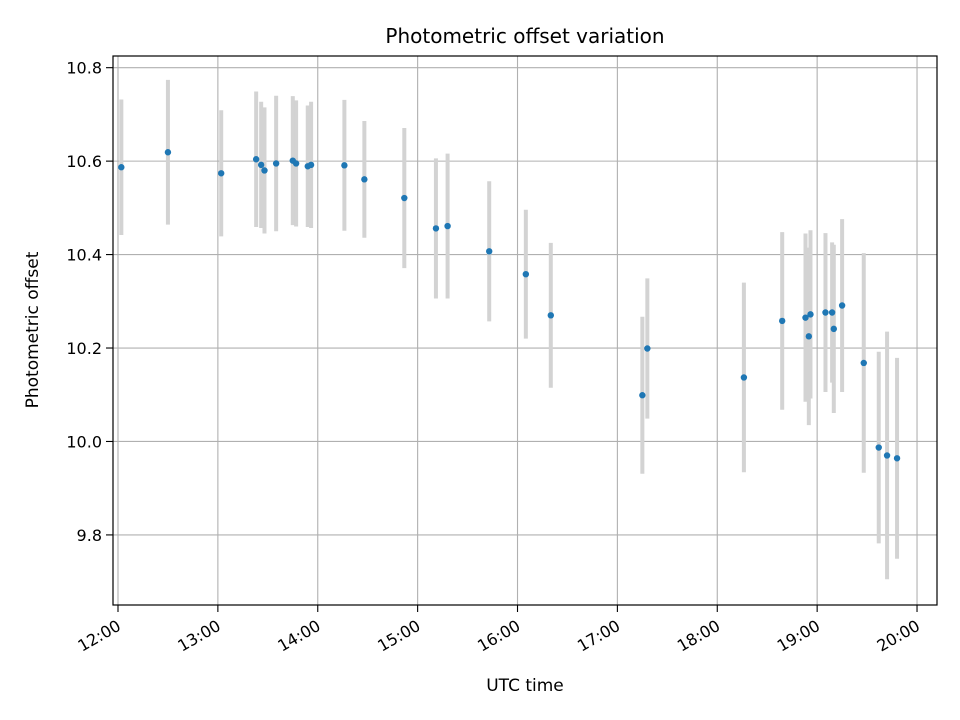  What do you see at coordinates (84, 441) in the screenshot?
I see `y-tick-label: 10.0` at bounding box center [84, 441].